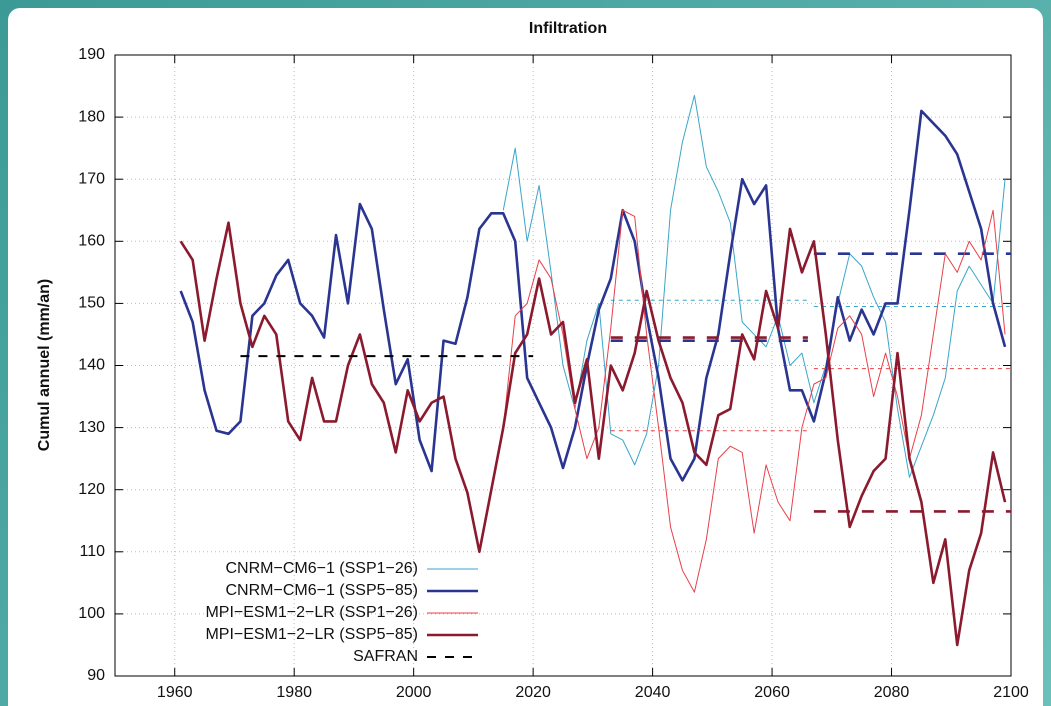  Describe the element at coordinates (892, 692) in the screenshot. I see `x-tick-label: 2080` at that location.